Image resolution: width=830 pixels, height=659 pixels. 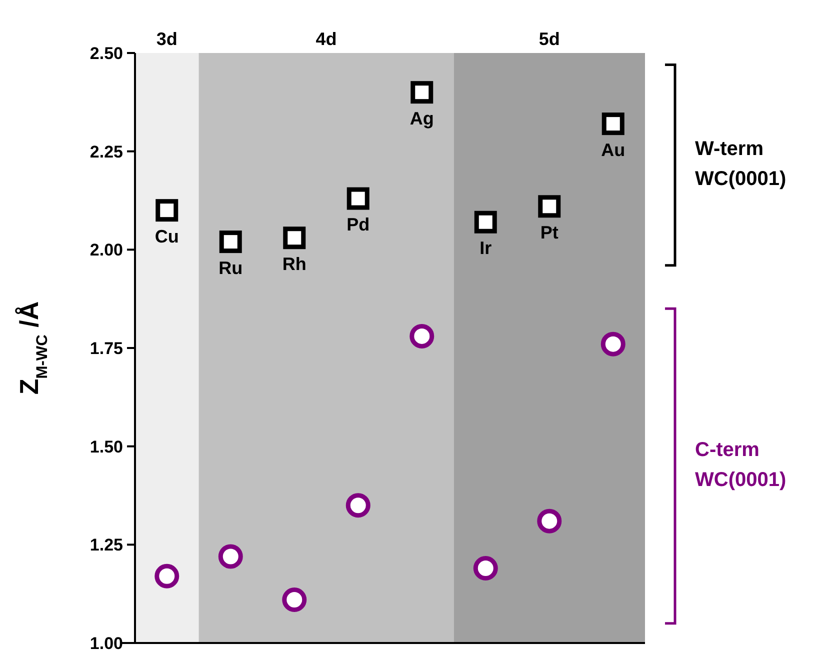 I want to click on x-tick-label: Ru, so click(x=230, y=268).